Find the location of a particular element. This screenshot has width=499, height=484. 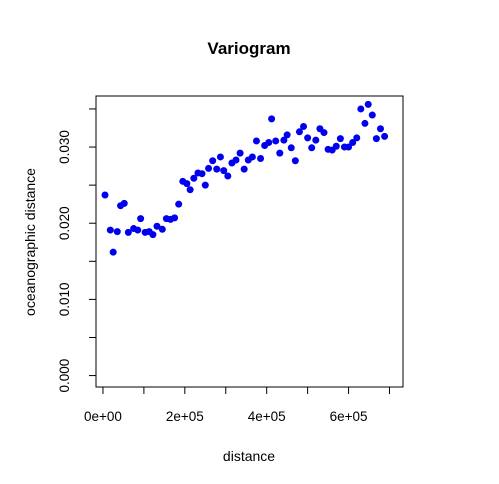

y-tick-label: 0.010 is located at coordinates (64, 299).